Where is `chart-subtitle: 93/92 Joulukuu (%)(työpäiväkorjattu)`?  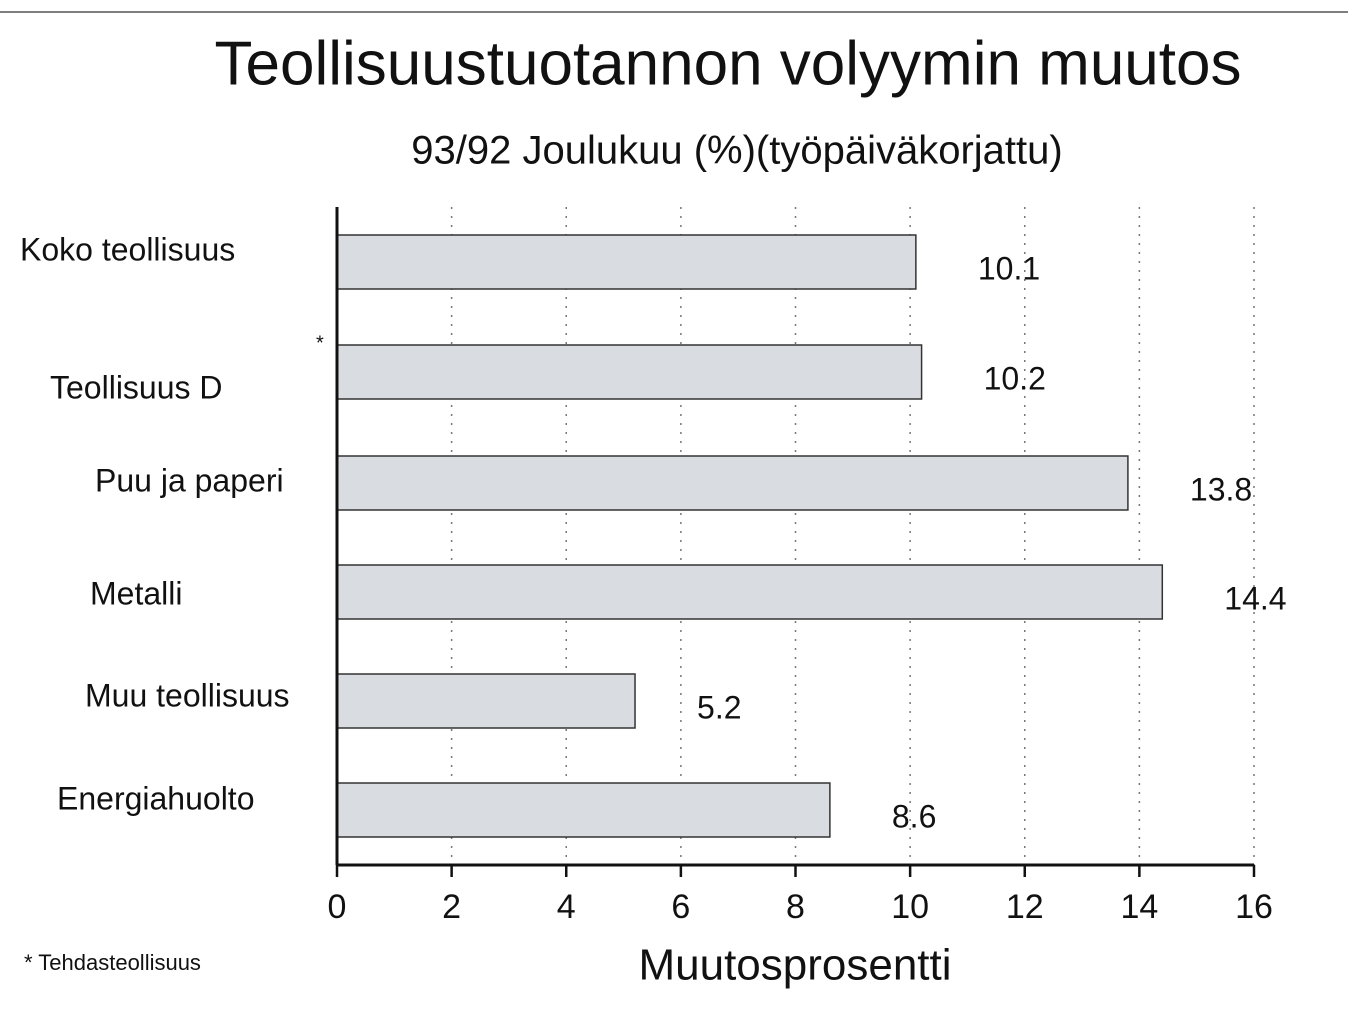
chart-subtitle: 93/92 Joulukuu (%)(työpäiväkorjattu) is located at coordinates (736, 151).